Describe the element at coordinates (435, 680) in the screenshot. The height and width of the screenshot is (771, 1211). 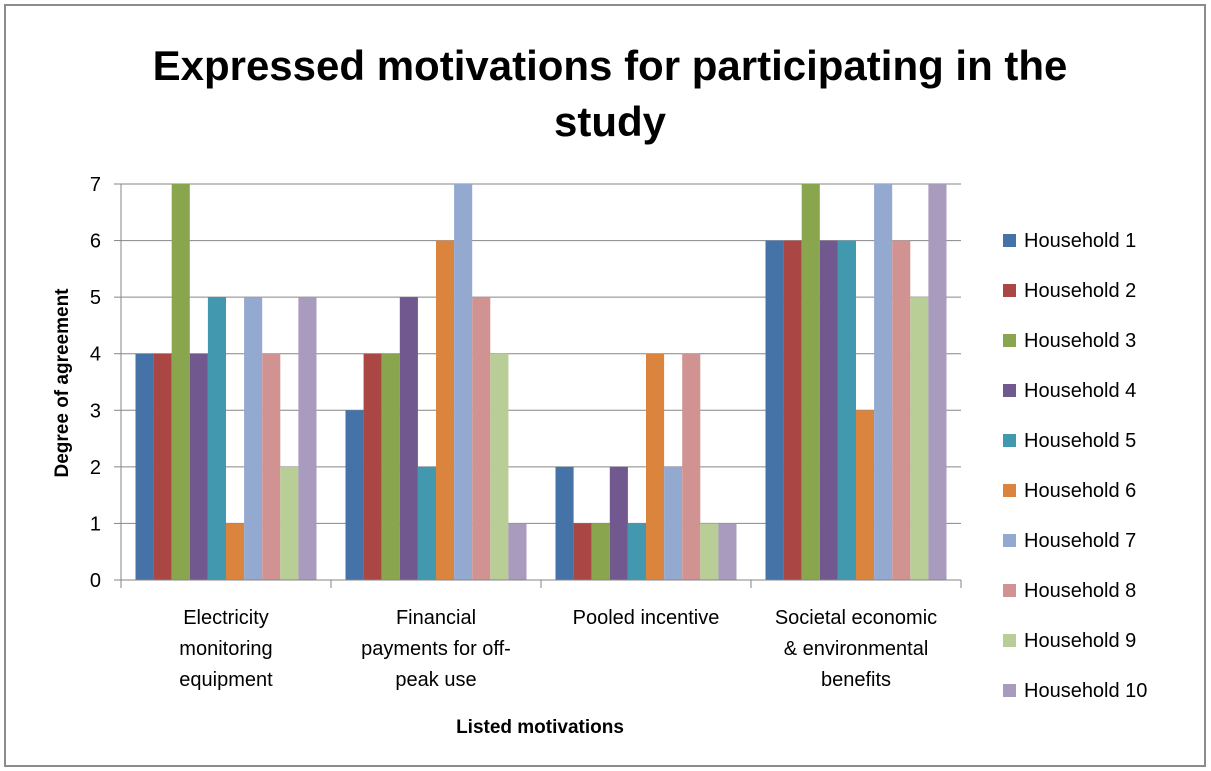
I see `x-category-label: peak use` at that location.